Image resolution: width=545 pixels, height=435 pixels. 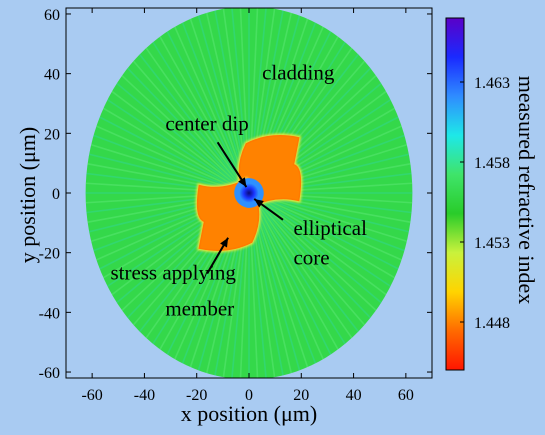 What do you see at coordinates (249, 395) in the screenshot?
I see `x-tick-label: 0` at bounding box center [249, 395].